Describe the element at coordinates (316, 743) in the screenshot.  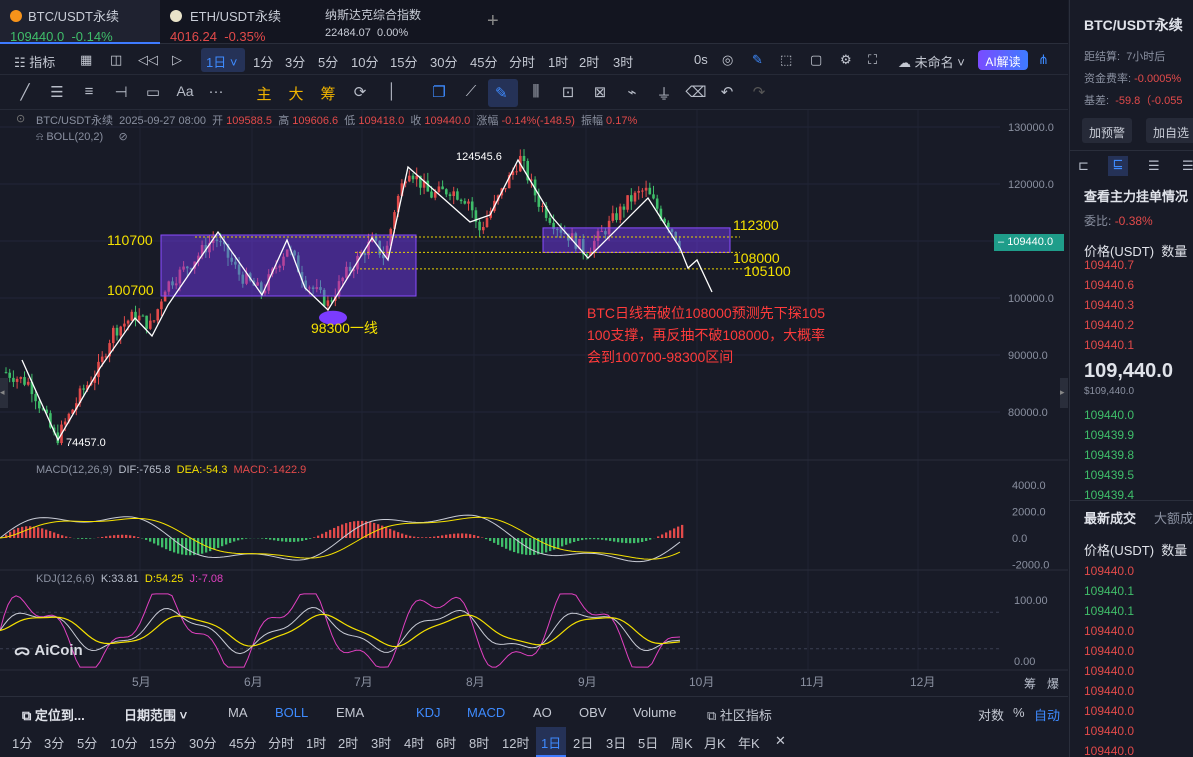
I see `period-8: 1时` at that location.